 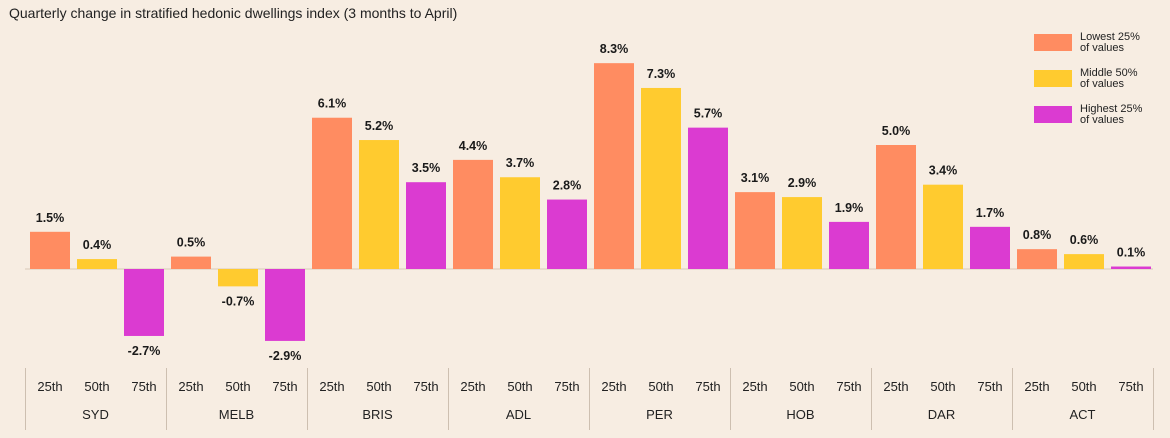 What do you see at coordinates (238, 301) in the screenshot?
I see `data-label-melb-50th: -0.7%` at bounding box center [238, 301].